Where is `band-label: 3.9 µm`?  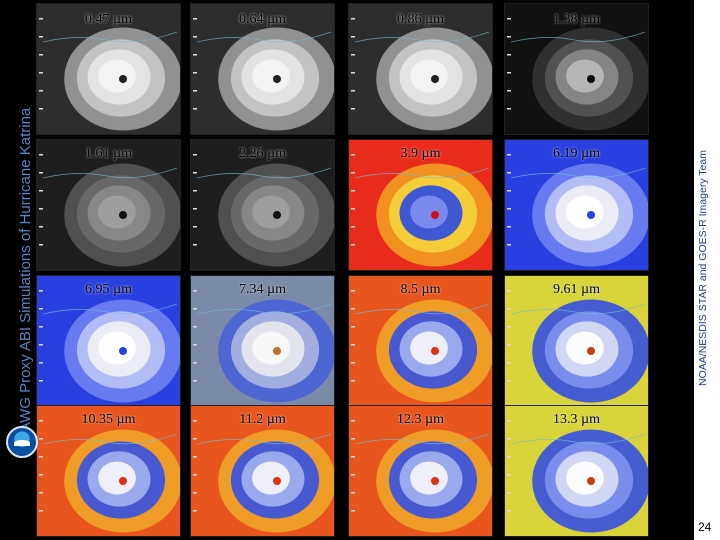 band-label: 3.9 µm is located at coordinates (420, 153).